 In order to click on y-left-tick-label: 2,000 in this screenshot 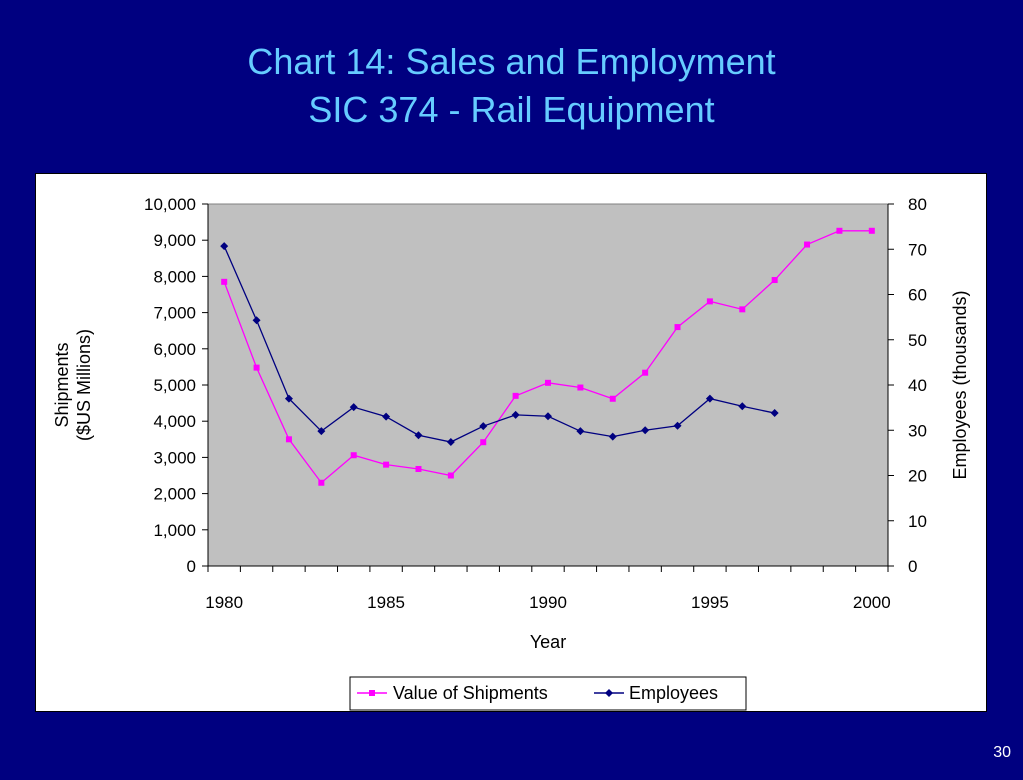, I will do `click(174, 494)`.